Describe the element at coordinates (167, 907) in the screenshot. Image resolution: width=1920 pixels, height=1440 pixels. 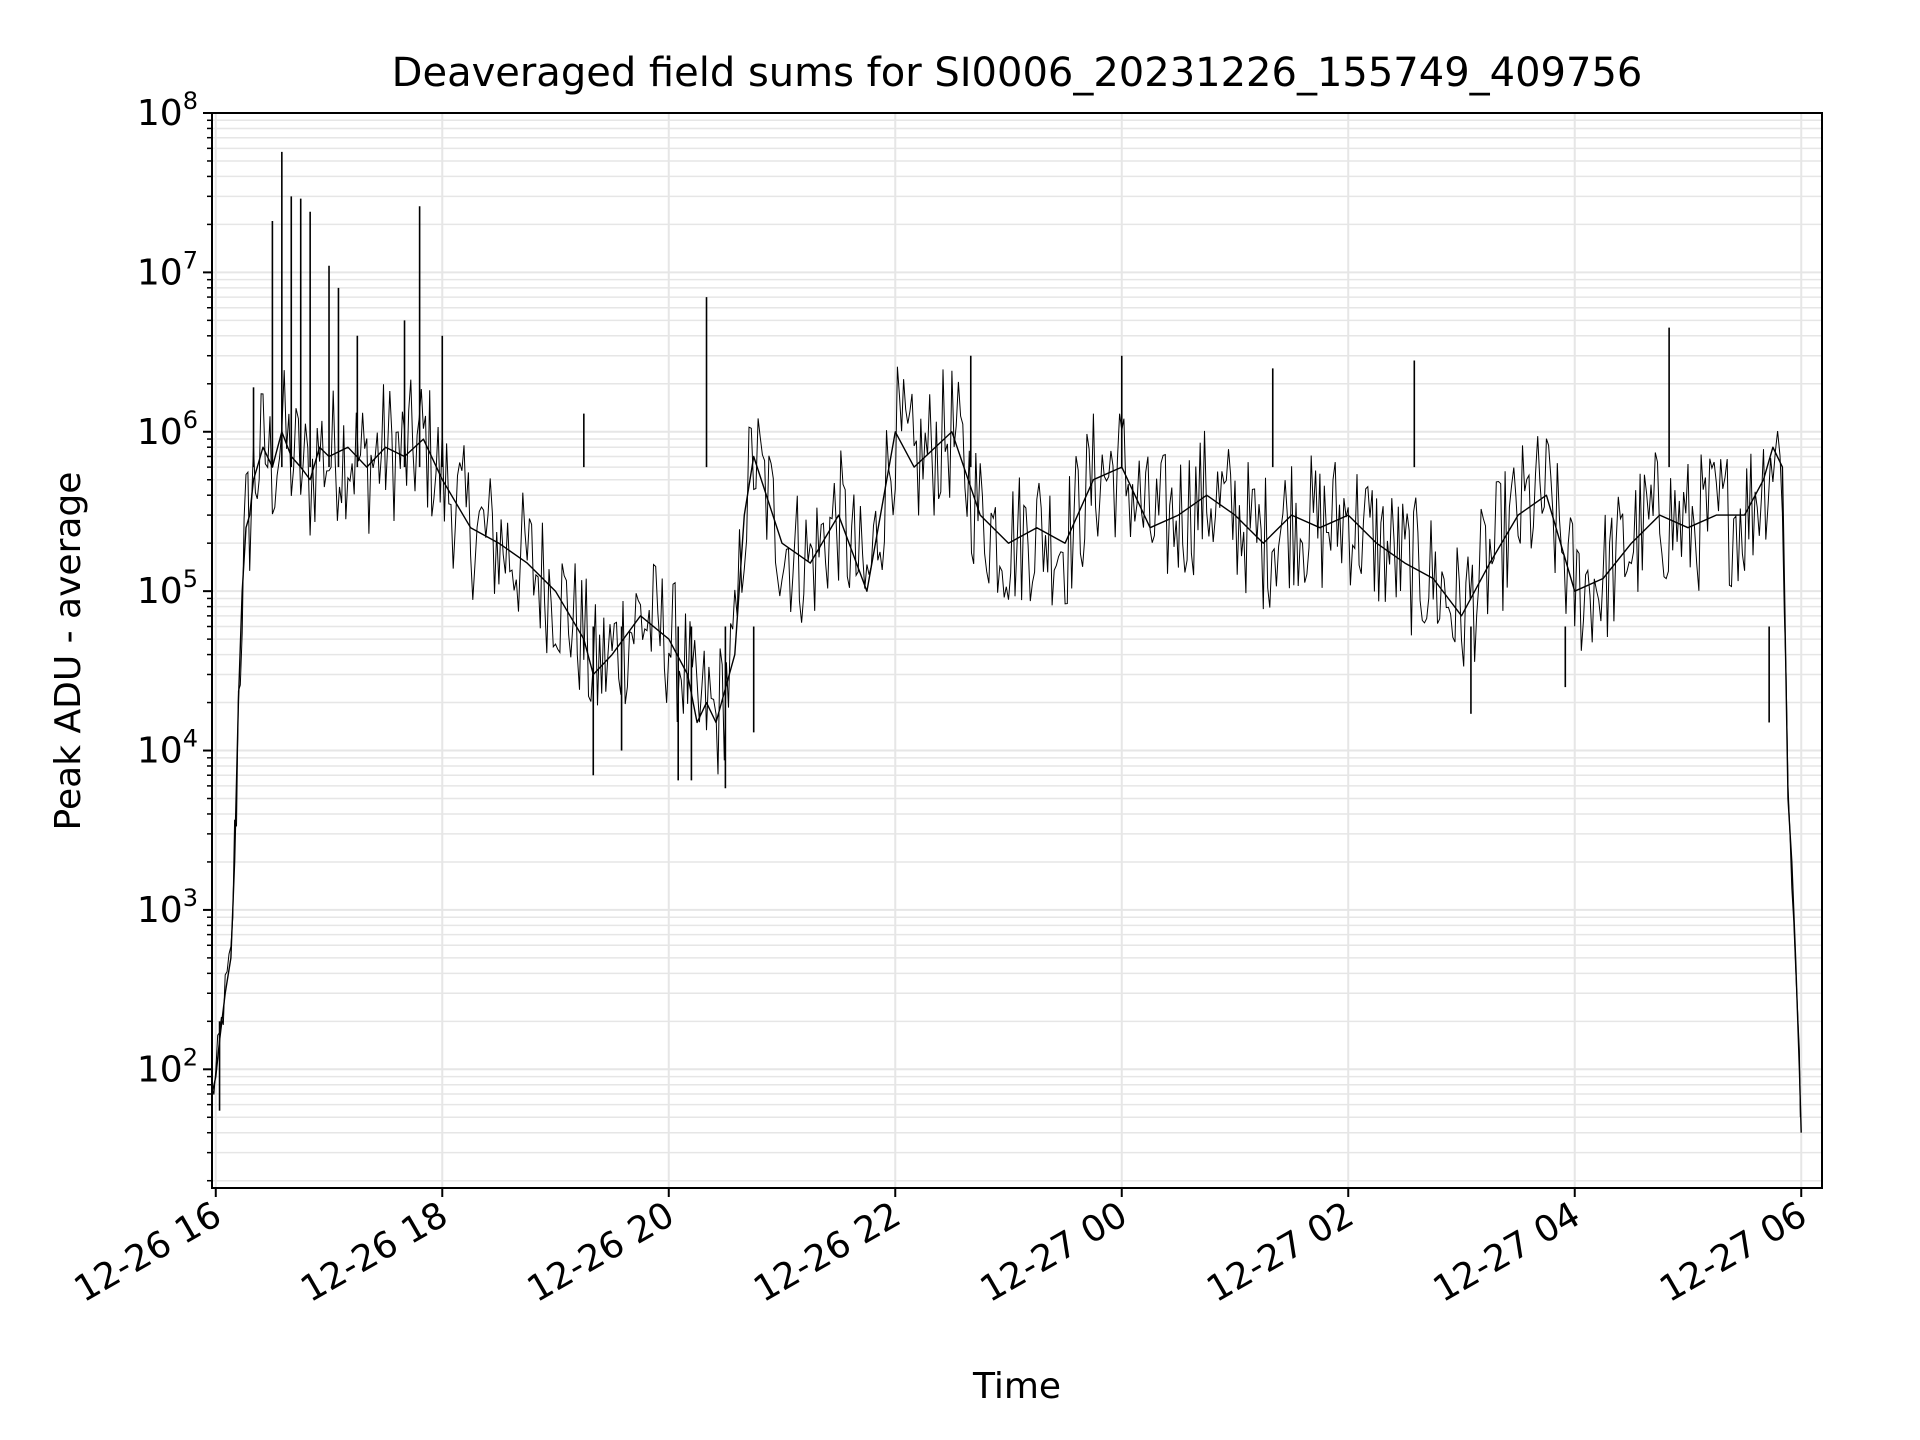
I see `y-tick-label: 10³` at that location.